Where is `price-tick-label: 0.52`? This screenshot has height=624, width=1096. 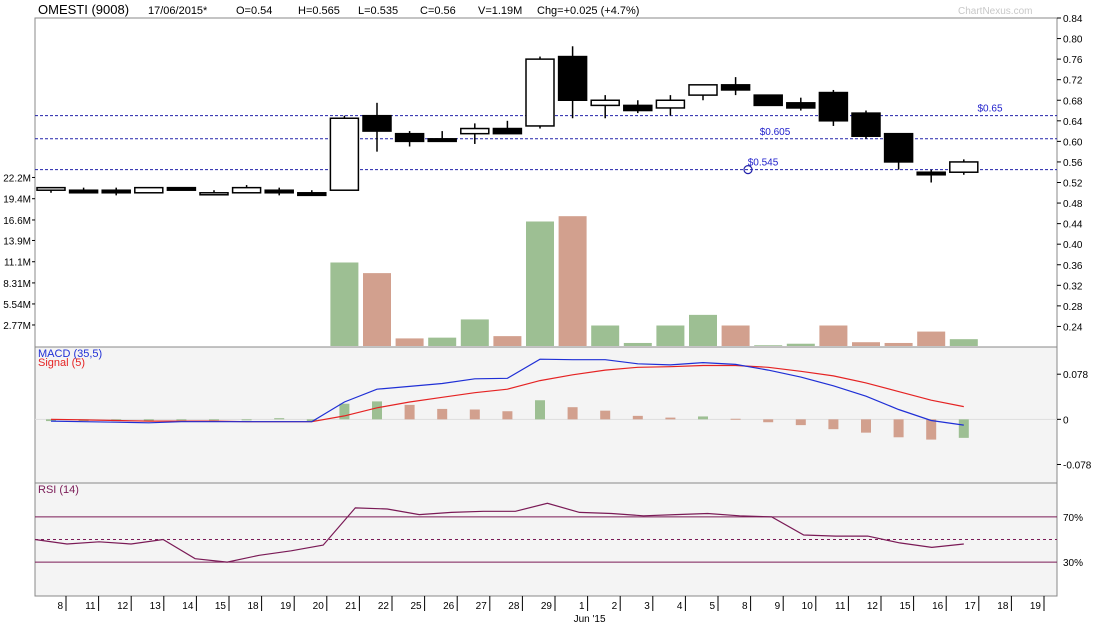 price-tick-label: 0.52 is located at coordinates (1073, 184).